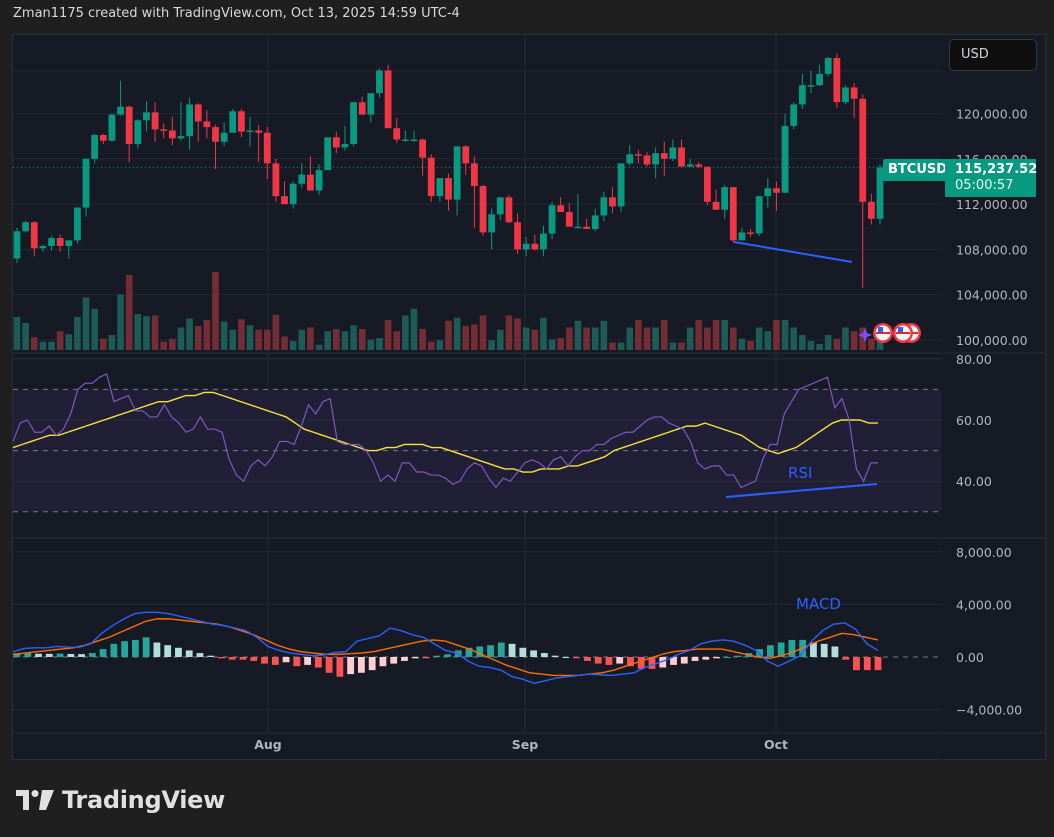  What do you see at coordinates (993, 55) in the screenshot?
I see `currency-selector: USD` at bounding box center [993, 55].